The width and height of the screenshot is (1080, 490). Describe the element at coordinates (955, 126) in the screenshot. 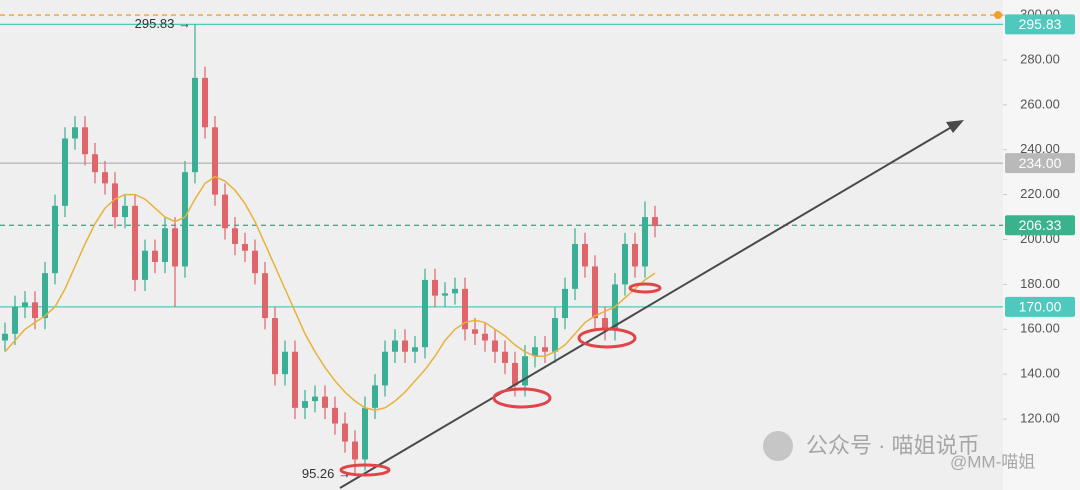

I see `trend-arrow` at that location.